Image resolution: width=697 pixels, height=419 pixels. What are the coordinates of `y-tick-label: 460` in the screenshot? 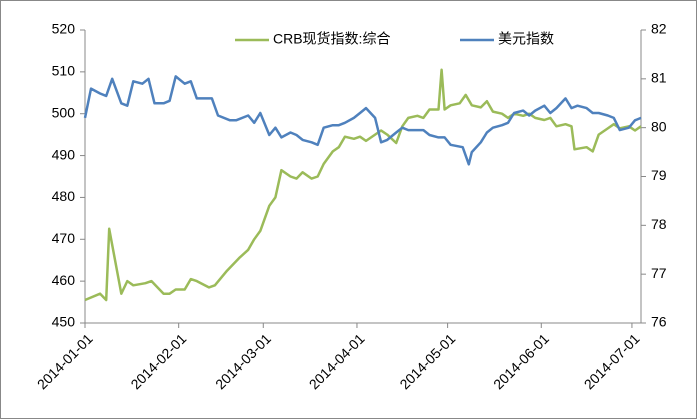 It's located at (64, 280).